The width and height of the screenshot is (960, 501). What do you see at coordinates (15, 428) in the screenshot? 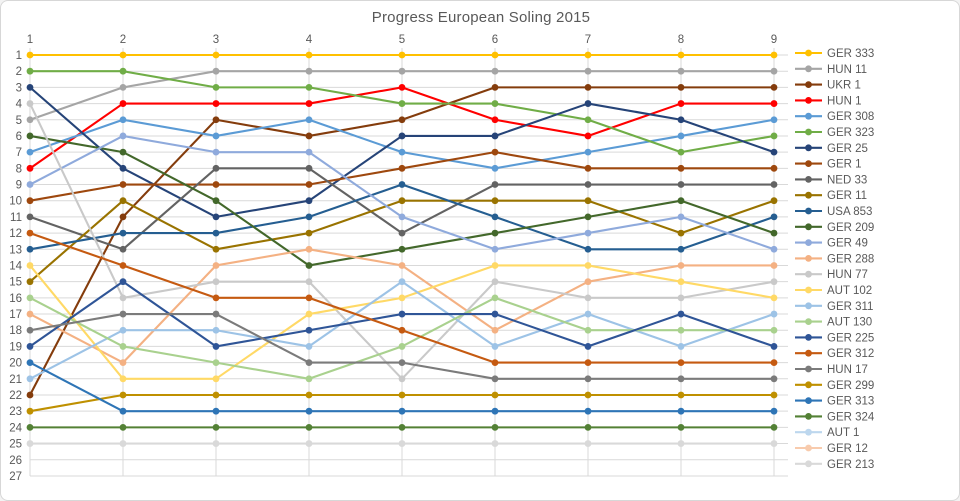
I see `y-axis-tick-label: 24` at bounding box center [15, 428].